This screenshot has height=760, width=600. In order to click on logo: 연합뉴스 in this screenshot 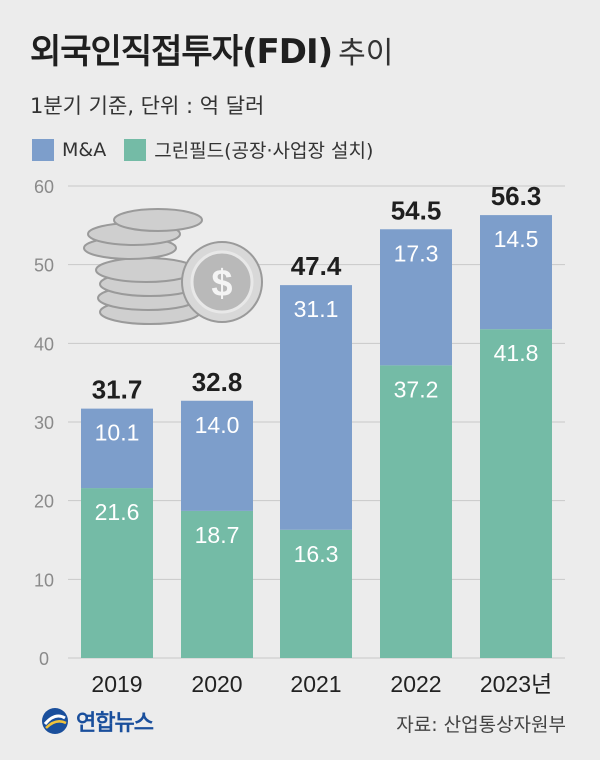, I will do `click(97, 721)`.